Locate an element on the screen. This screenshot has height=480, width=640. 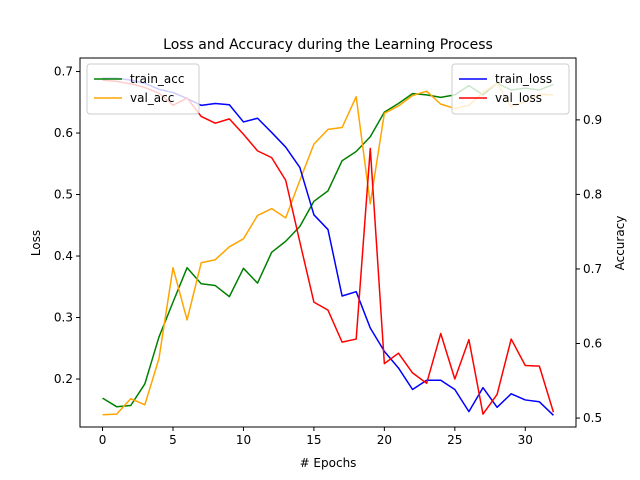
x-tick-label: 5 is located at coordinates (173, 440).